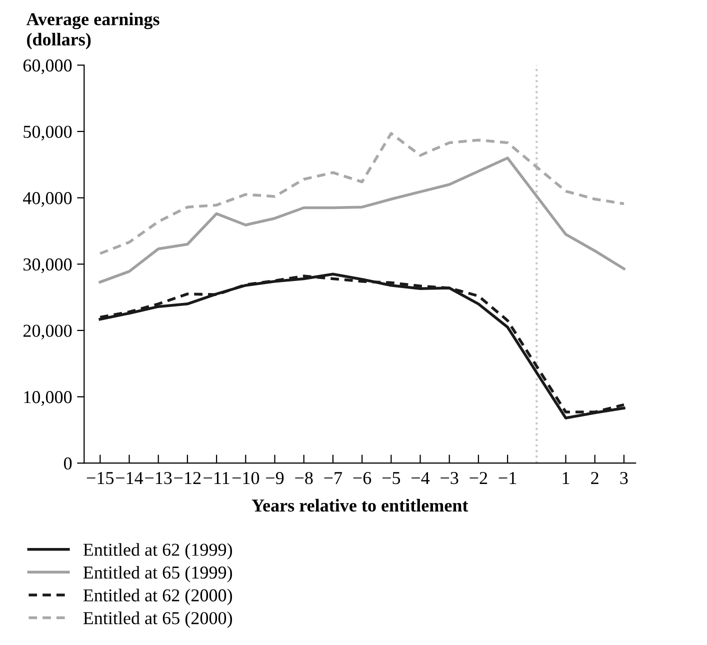  I want to click on y-axis-title: Average earnings (dollars), so click(93, 31).